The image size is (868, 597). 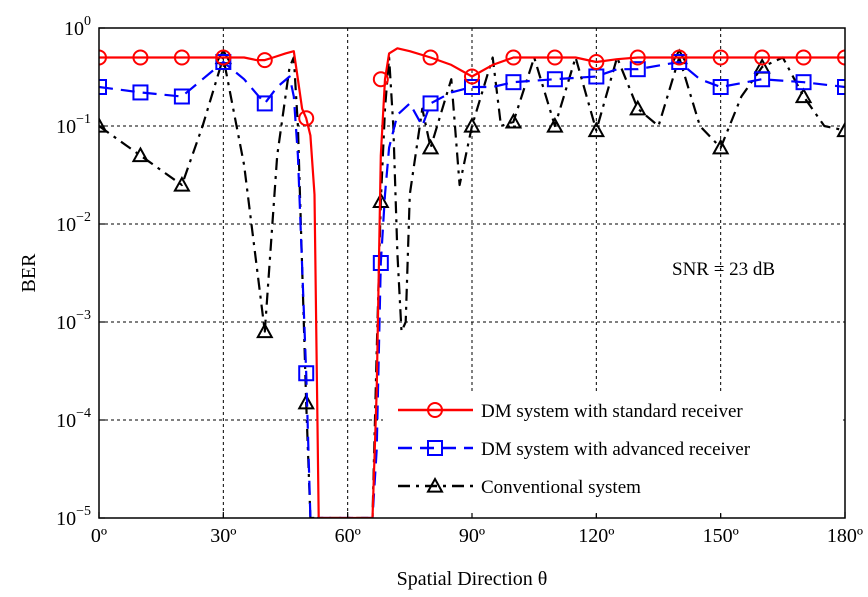 What do you see at coordinates (721, 536) in the screenshot?
I see `x-tick-label: 150º` at bounding box center [721, 536].